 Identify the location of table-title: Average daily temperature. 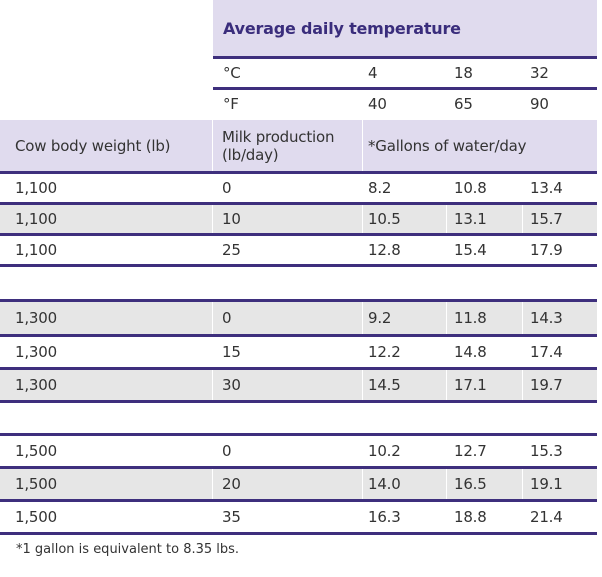
(342, 28).